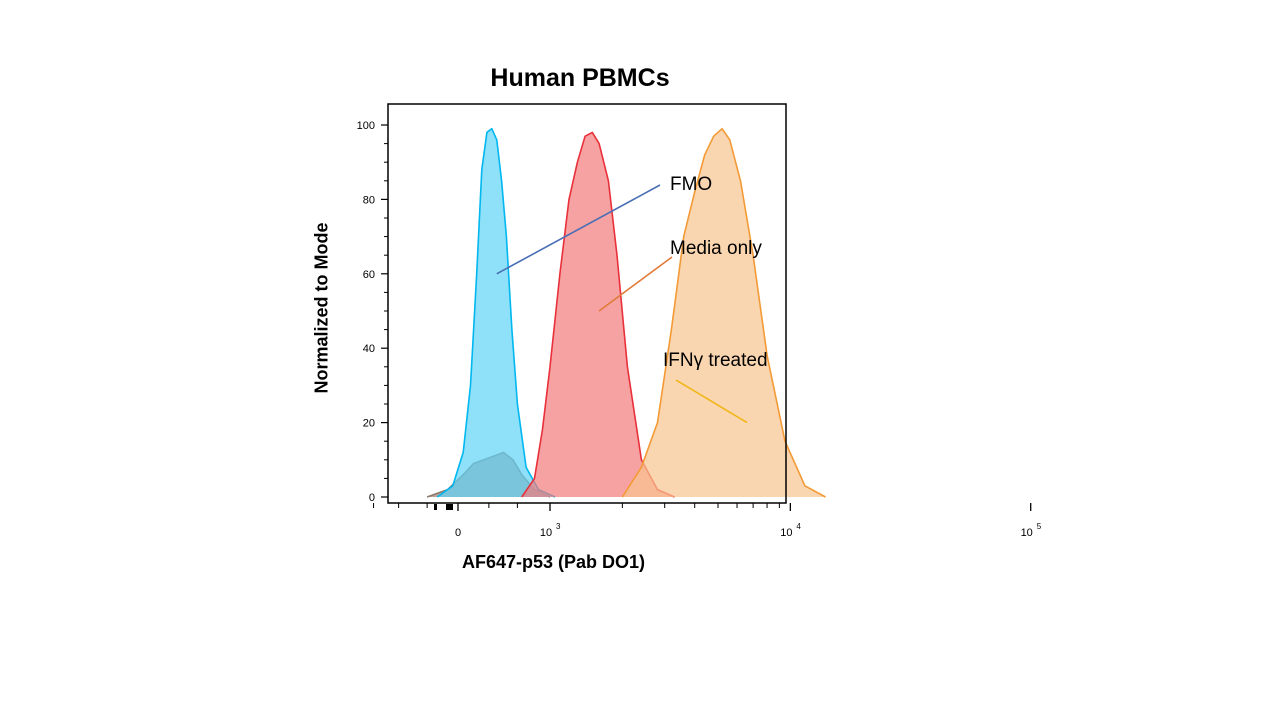 The image size is (1280, 720). What do you see at coordinates (366, 126) in the screenshot?
I see `y-tick-label: 100` at bounding box center [366, 126].